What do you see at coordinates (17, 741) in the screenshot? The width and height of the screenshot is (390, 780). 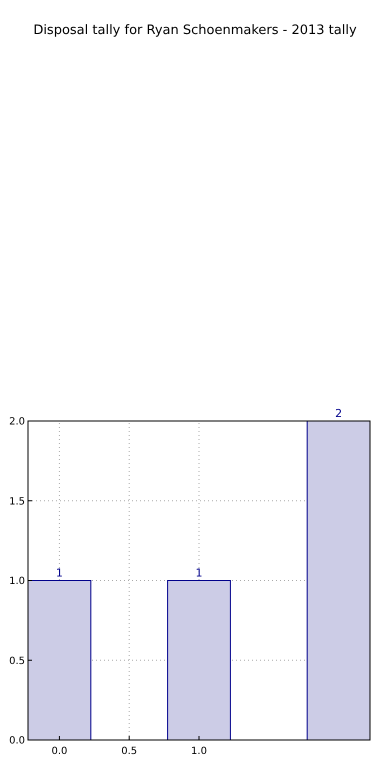 I see `y-tick-label: 0.0` at bounding box center [17, 741].